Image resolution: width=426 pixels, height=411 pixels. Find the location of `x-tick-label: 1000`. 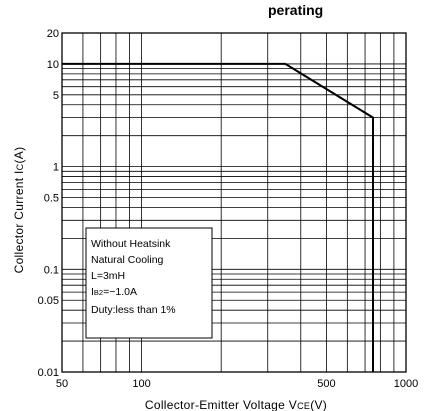

x-tick-label: 1000 is located at coordinates (406, 384).